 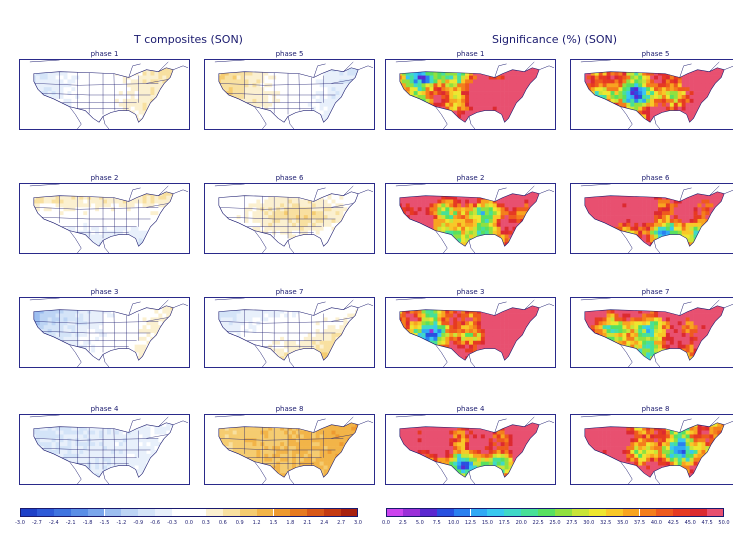 What do you see at coordinates (289, 178) in the screenshot?
I see `panel-title: phase 6` at bounding box center [289, 178].